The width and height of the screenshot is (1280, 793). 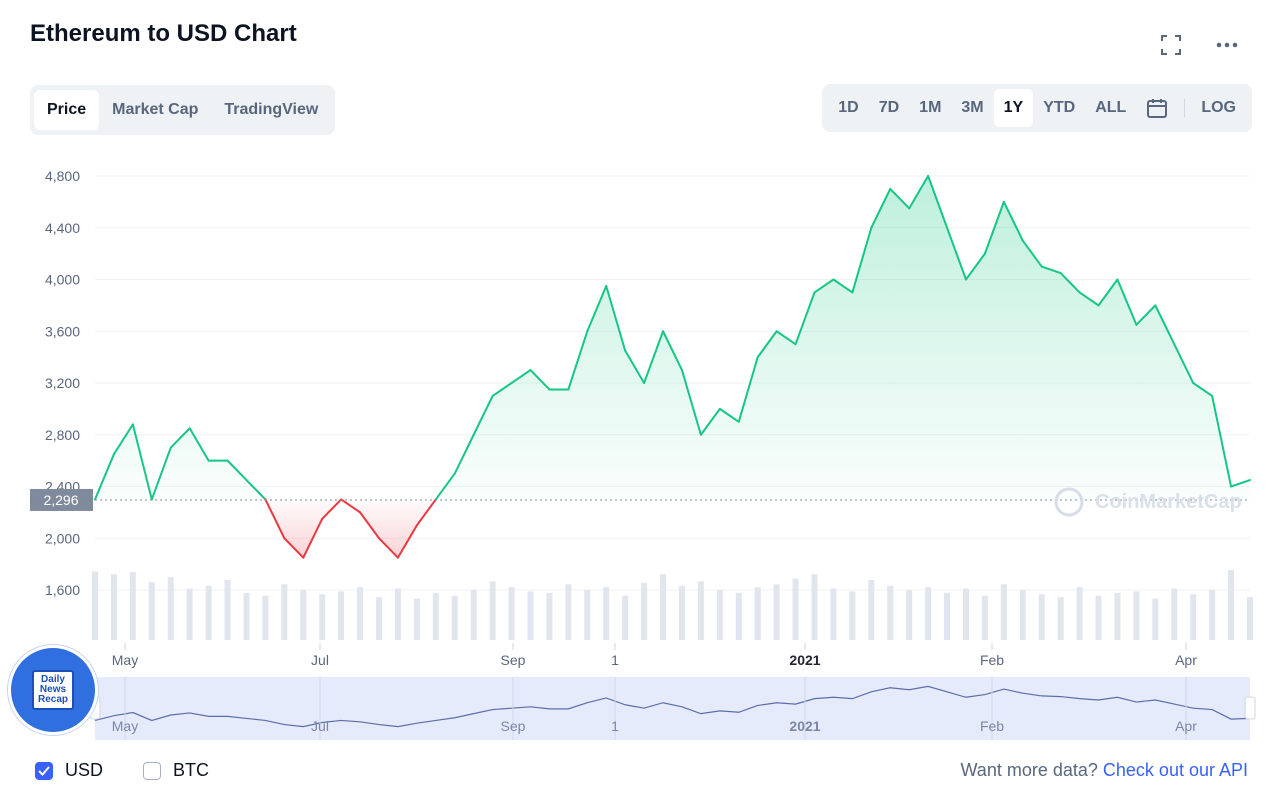 What do you see at coordinates (44, 770) in the screenshot?
I see `usd-checkbox` at bounding box center [44, 770].